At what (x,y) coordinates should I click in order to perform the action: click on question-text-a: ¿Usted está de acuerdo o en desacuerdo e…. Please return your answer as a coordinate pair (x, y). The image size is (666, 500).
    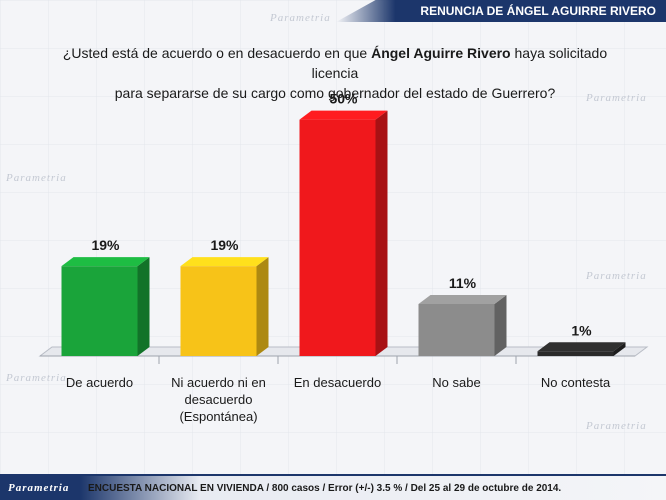
    Looking at the image, I should click on (217, 53).